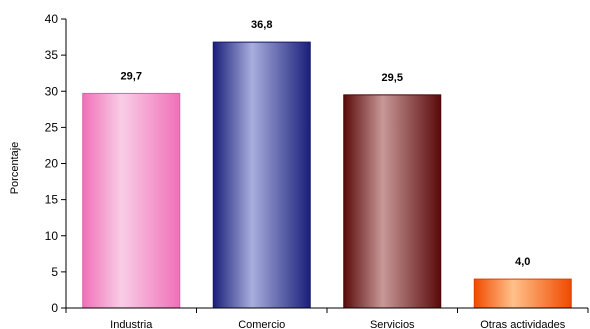 This screenshot has height=329, width=590. What do you see at coordinates (131, 76) in the screenshot?
I see `data-label: 29,7` at bounding box center [131, 76].